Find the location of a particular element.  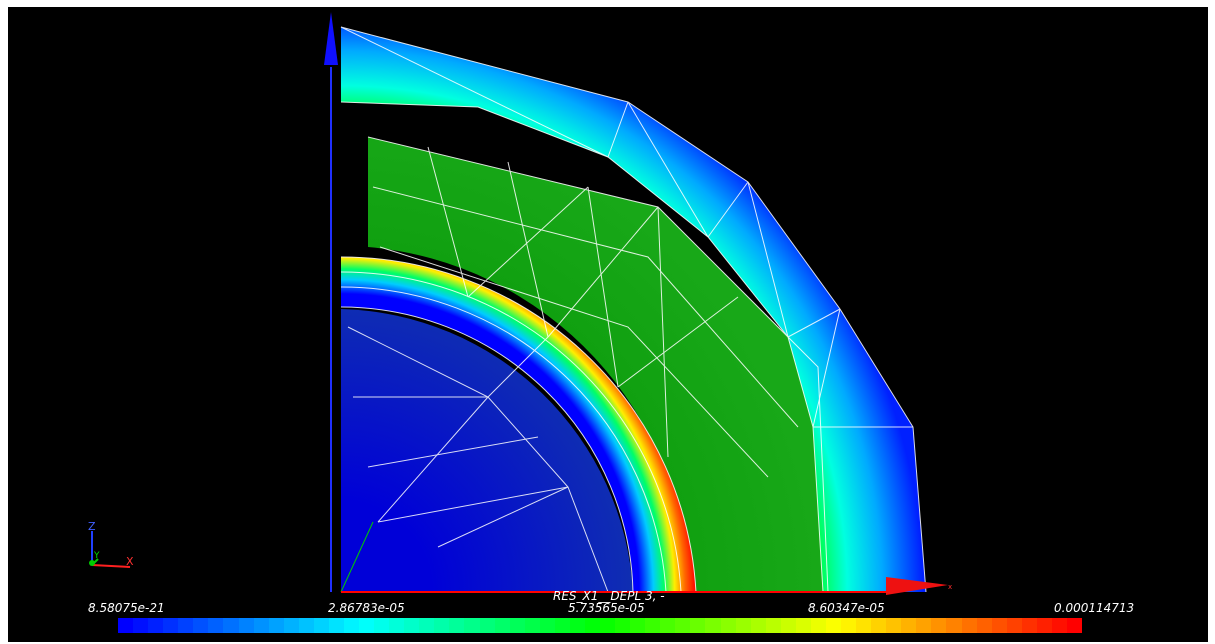

scalar-bar-colormap is located at coordinates (600, 625).